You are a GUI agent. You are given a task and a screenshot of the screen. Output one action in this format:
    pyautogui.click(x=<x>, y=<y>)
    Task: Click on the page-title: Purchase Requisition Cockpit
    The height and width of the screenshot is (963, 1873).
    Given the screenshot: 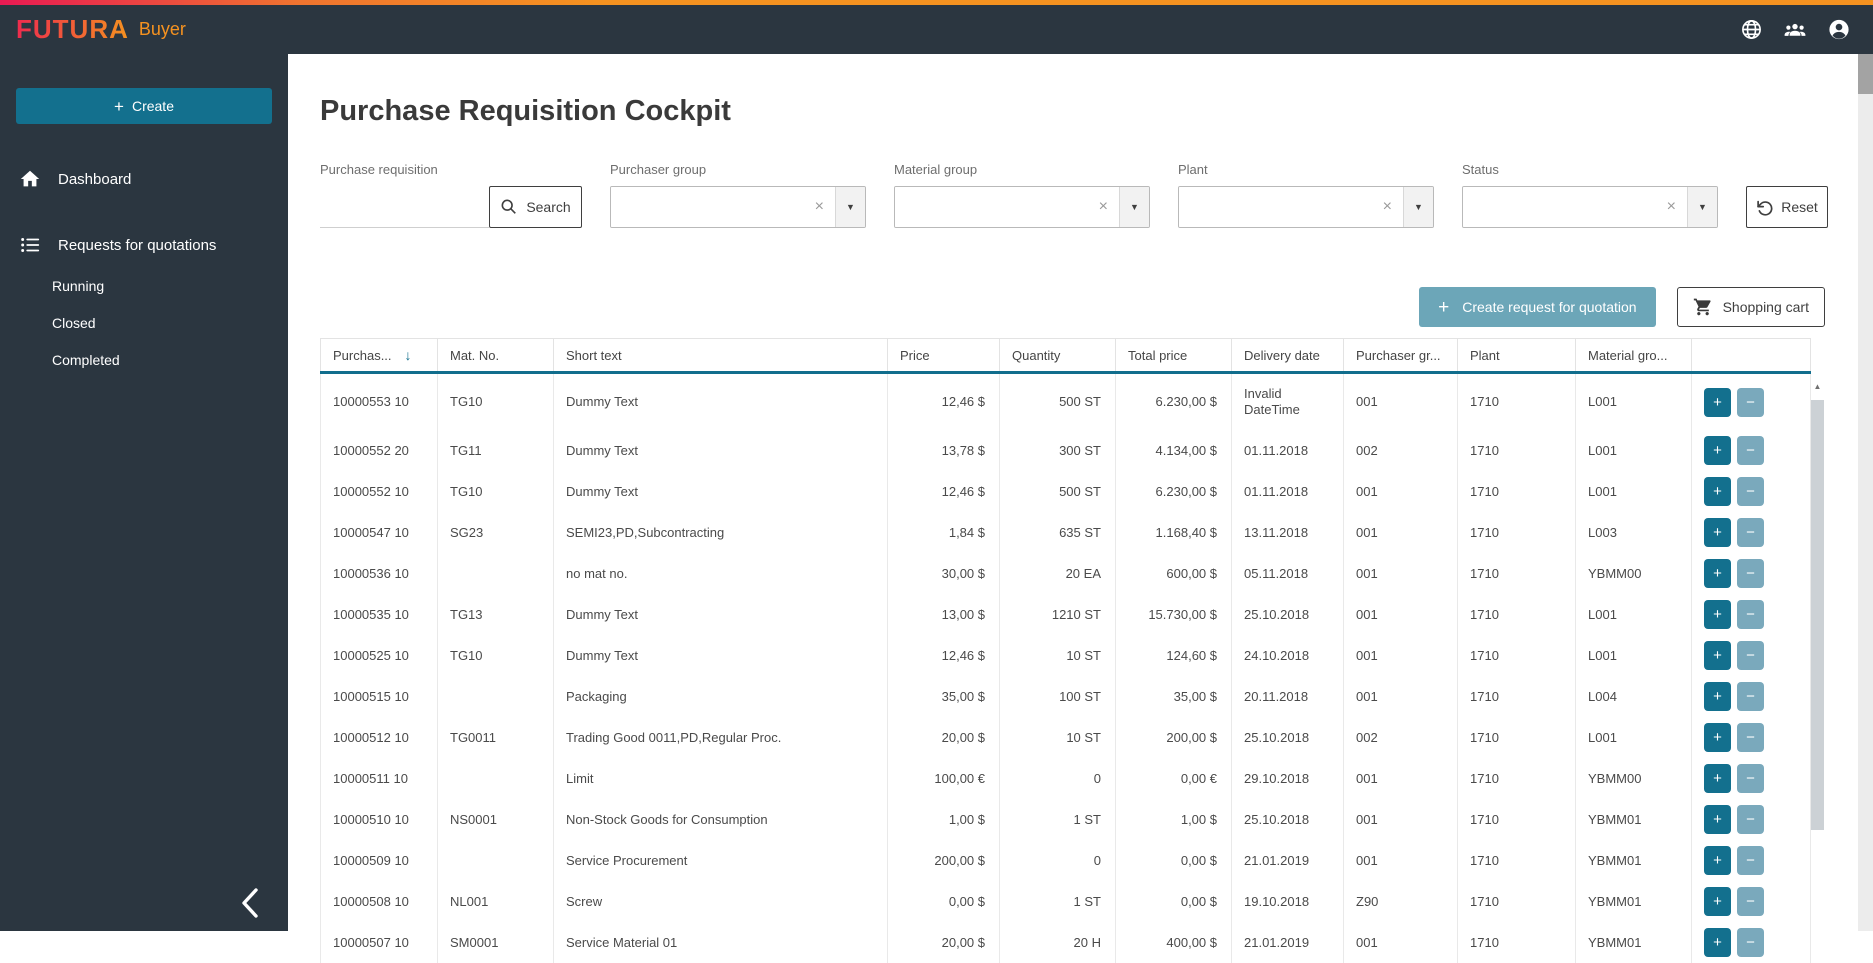 What is the action you would take?
    pyautogui.click(x=1096, y=111)
    